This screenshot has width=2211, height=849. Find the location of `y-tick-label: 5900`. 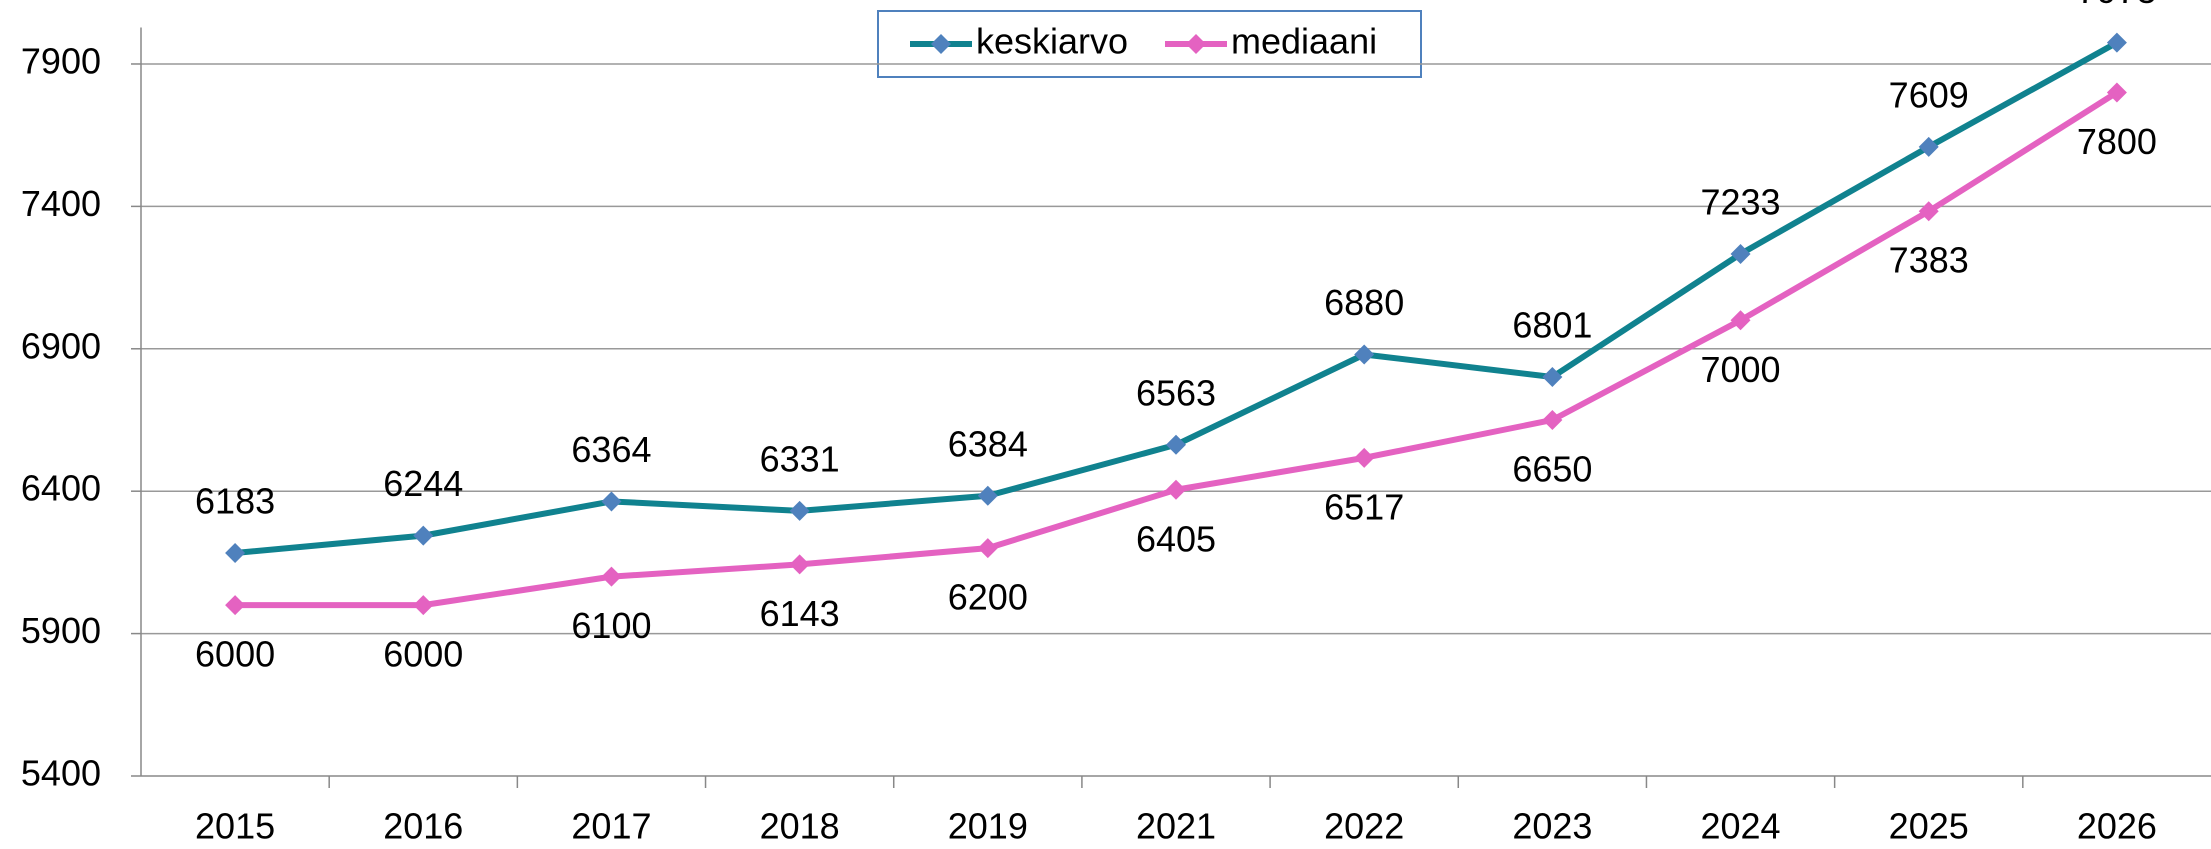

y-tick-label: 5900 is located at coordinates (61, 630).